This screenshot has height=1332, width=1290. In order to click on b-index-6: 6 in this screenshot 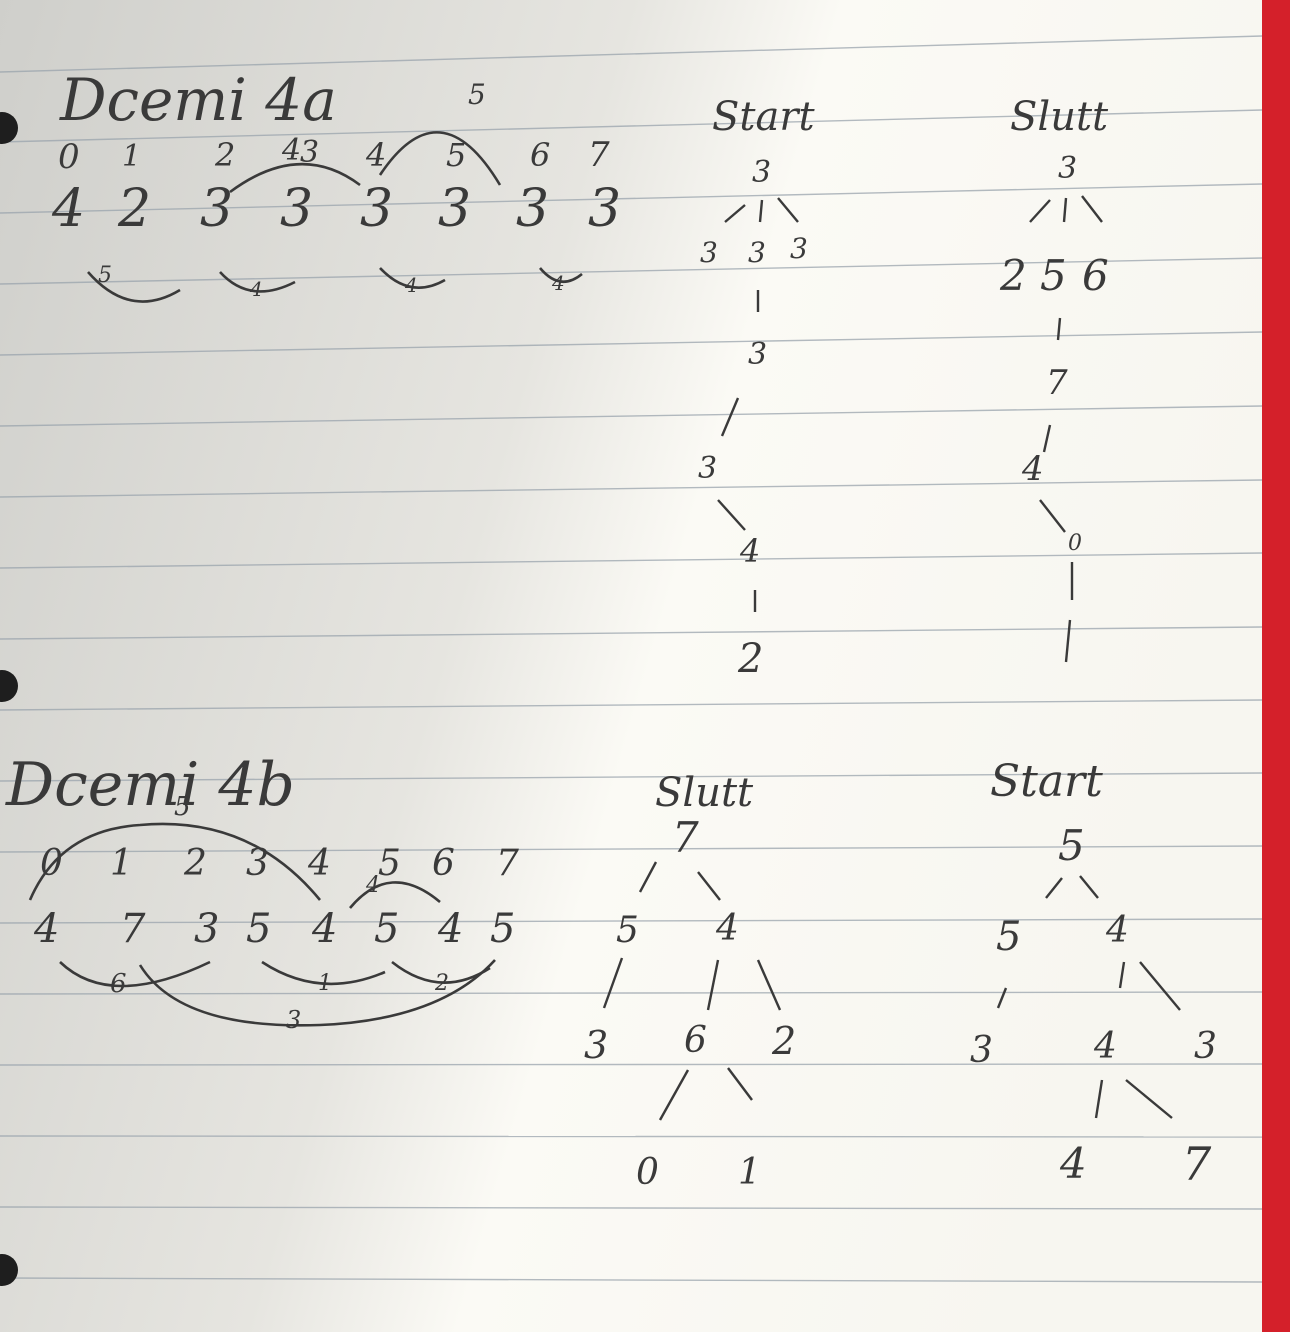, I will do `click(443, 863)`.